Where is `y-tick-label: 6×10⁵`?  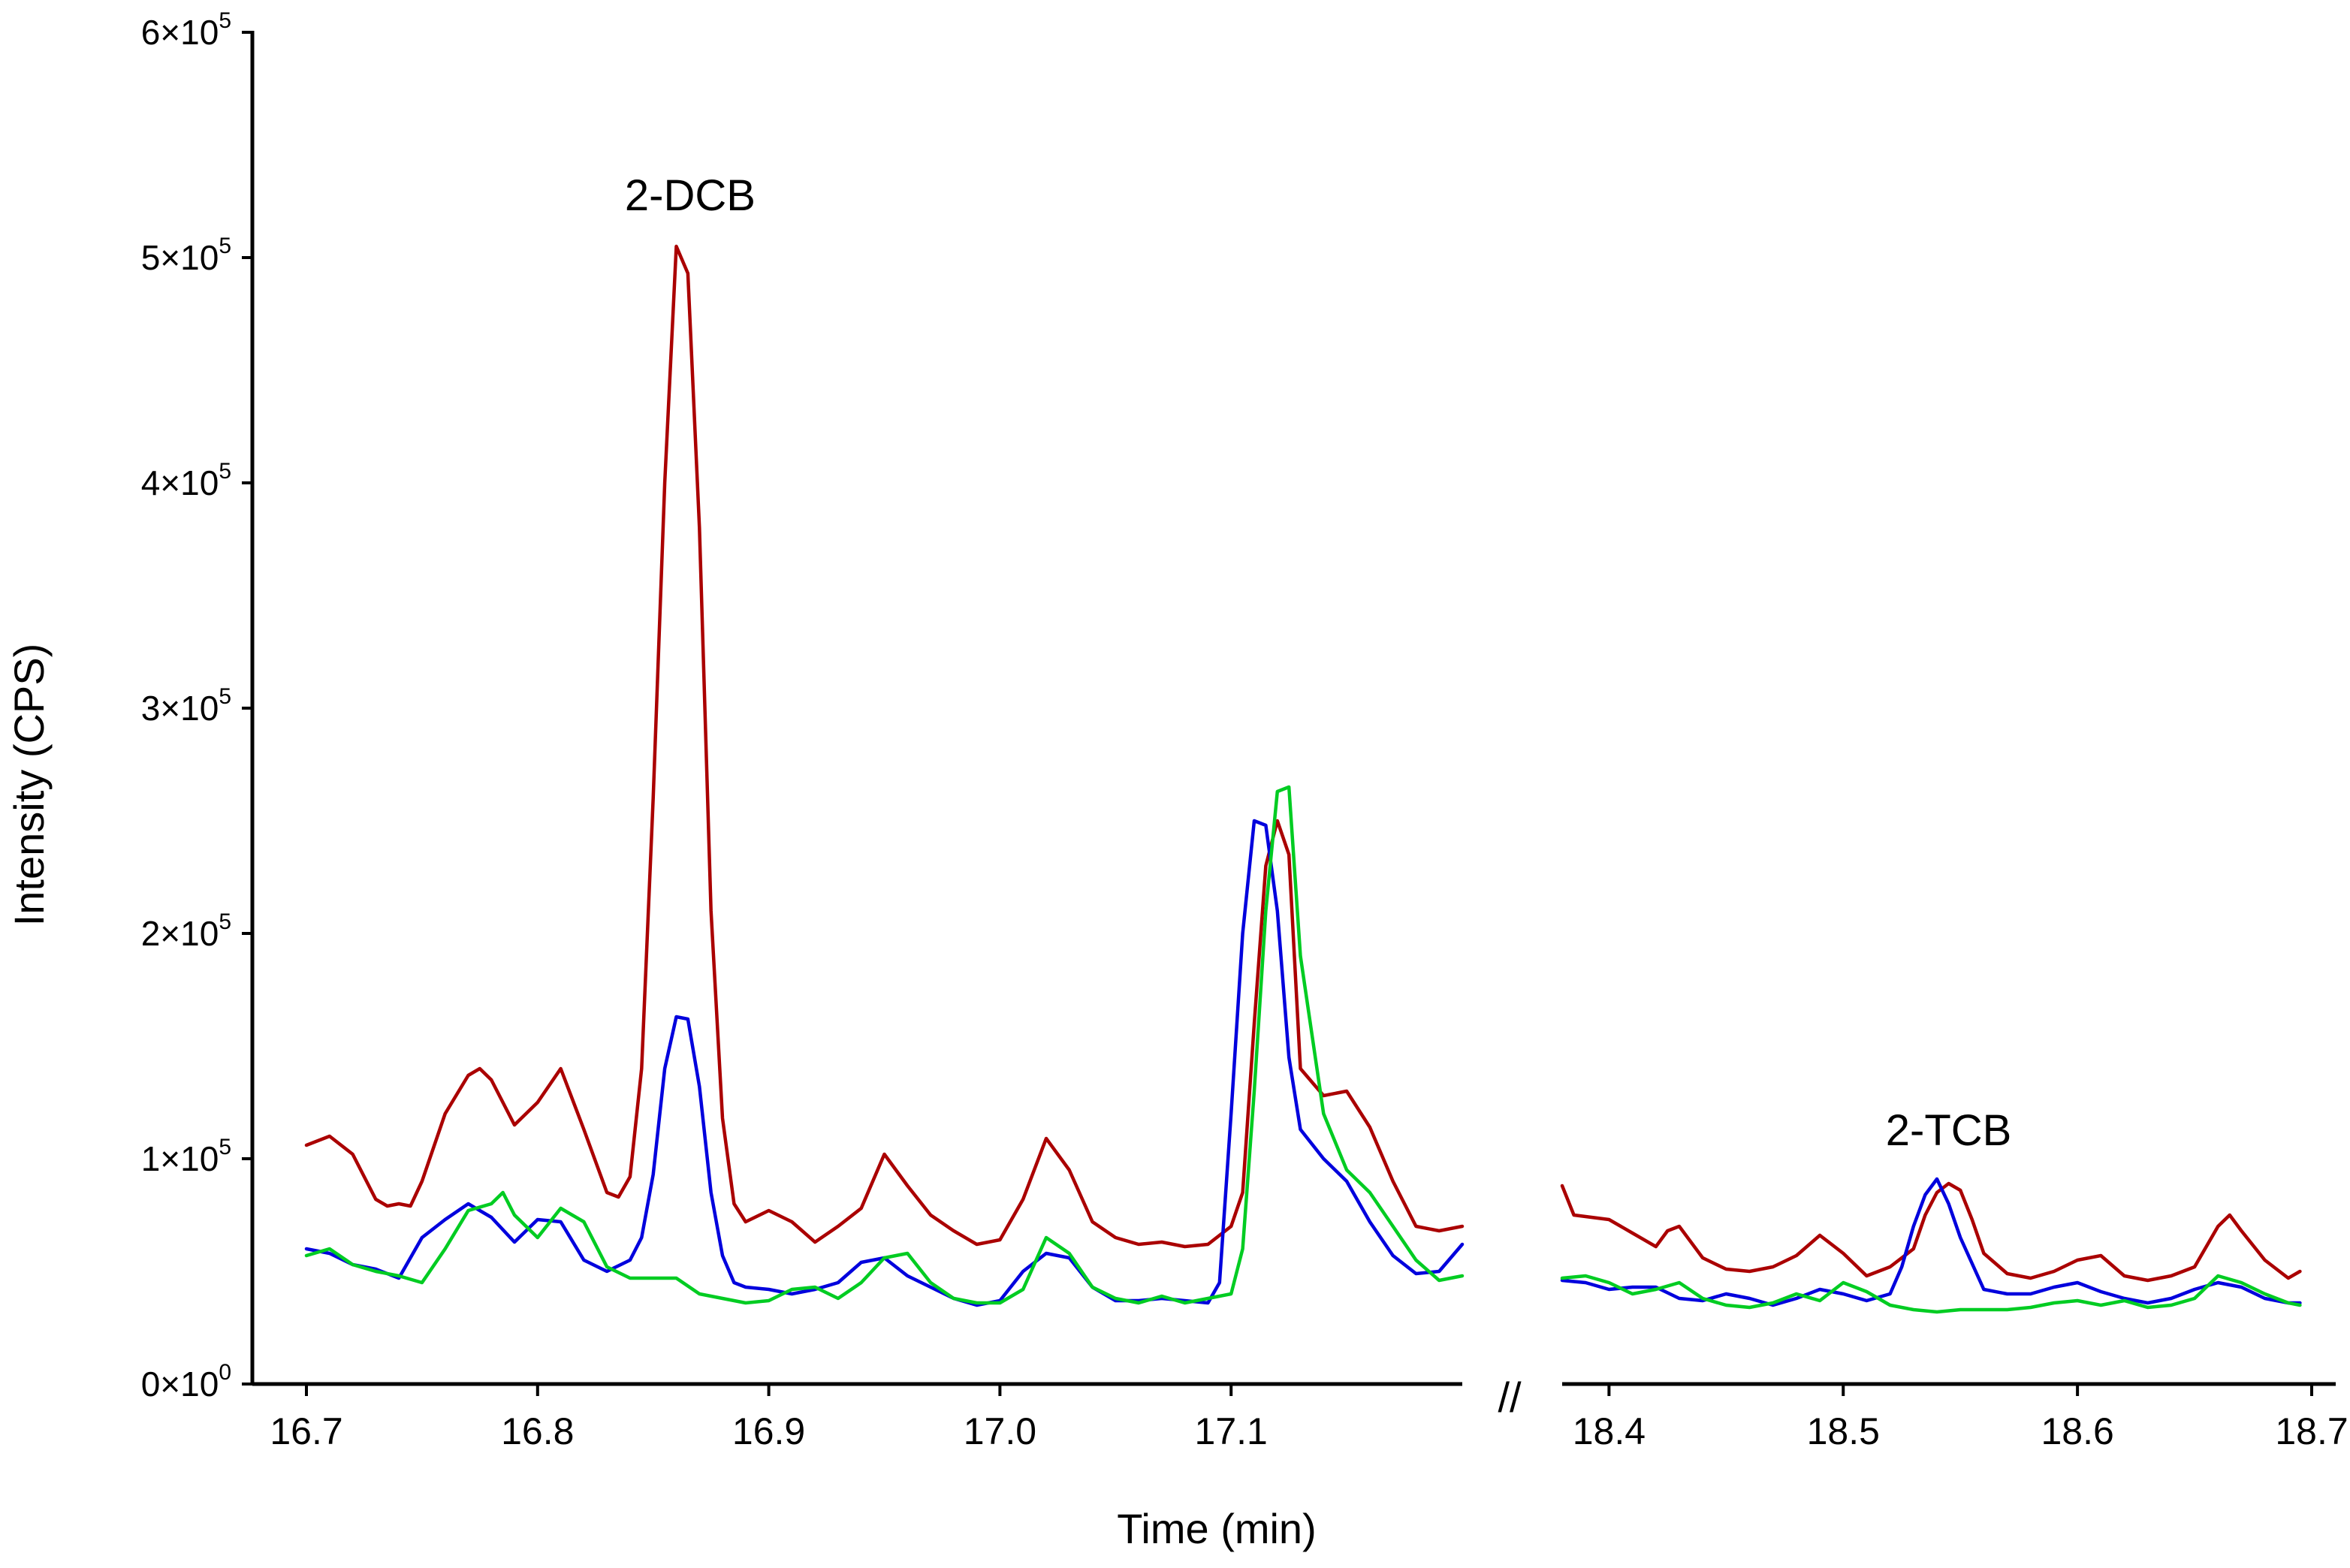
y-tick-label: 6×10⁵ is located at coordinates (186, 30).